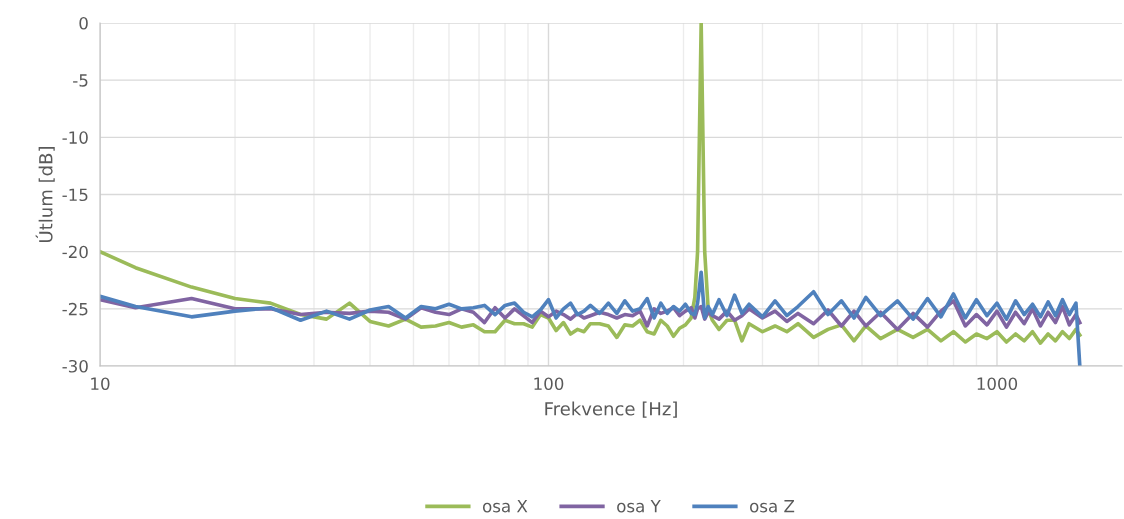  What do you see at coordinates (80, 80) in the screenshot?
I see `y-tick-label: -5` at bounding box center [80, 80].